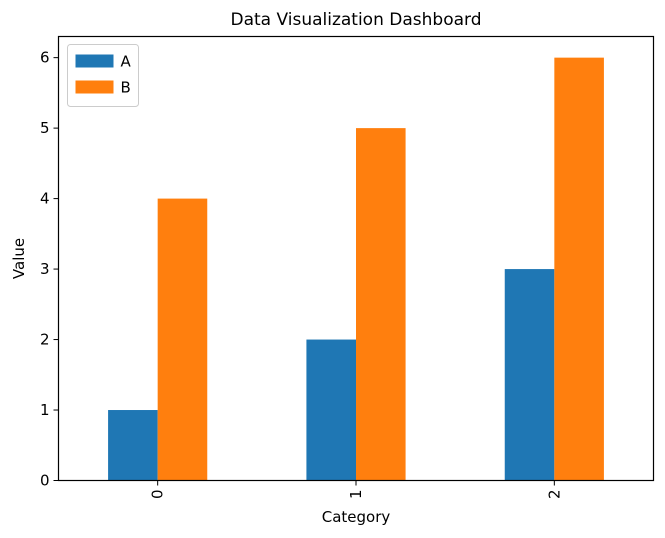  Describe the element at coordinates (45, 269) in the screenshot. I see `y-tick-label: 3` at that location.